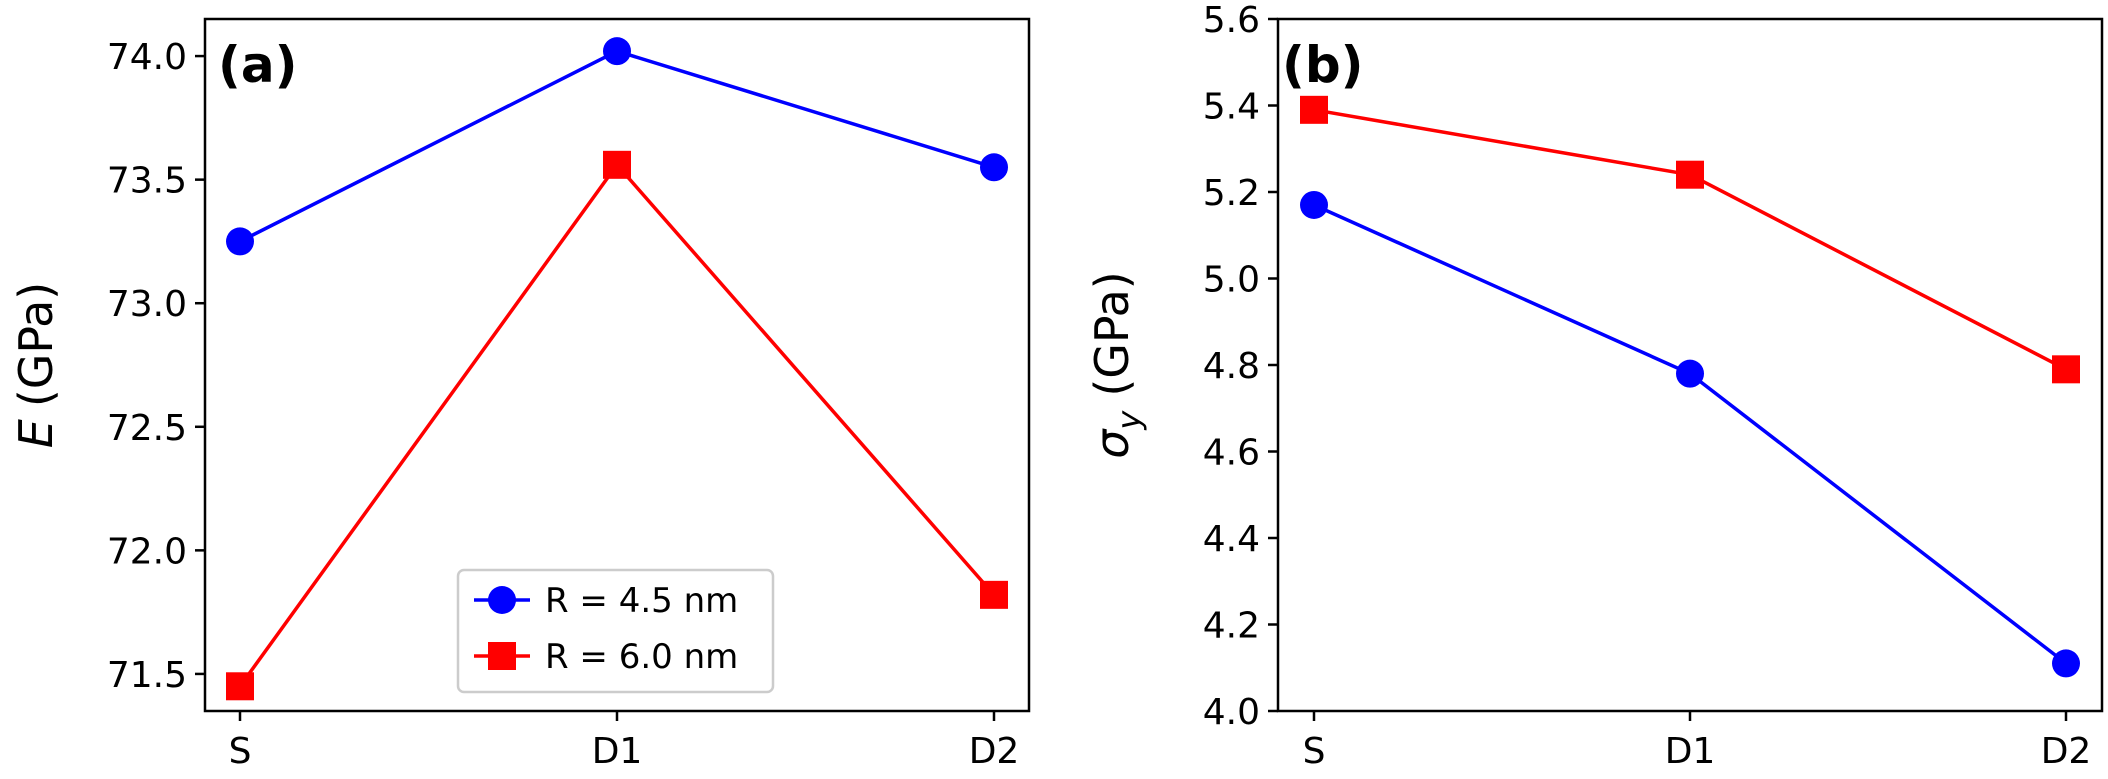  I want to click on chart-b-y-axis-subscript: y, so click(1129, 420).